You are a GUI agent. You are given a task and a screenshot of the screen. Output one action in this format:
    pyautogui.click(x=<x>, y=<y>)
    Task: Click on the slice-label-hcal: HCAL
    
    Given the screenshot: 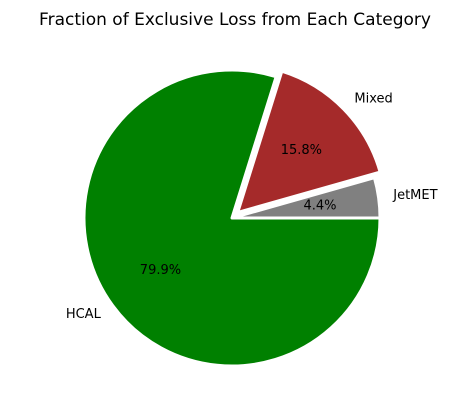 What is the action you would take?
    pyautogui.click(x=84, y=314)
    